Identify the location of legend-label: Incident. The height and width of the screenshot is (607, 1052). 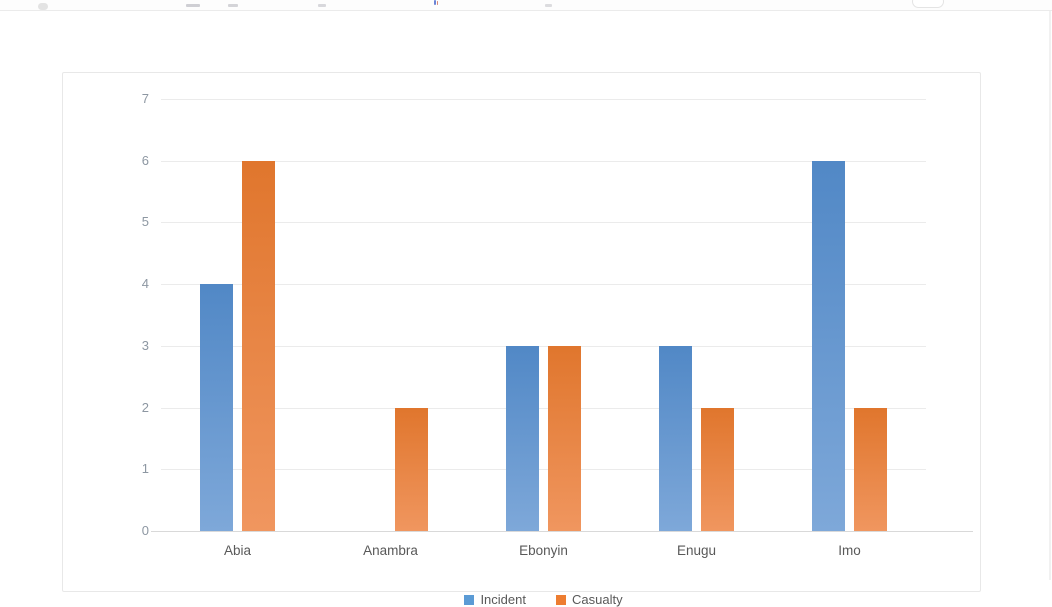
(503, 599).